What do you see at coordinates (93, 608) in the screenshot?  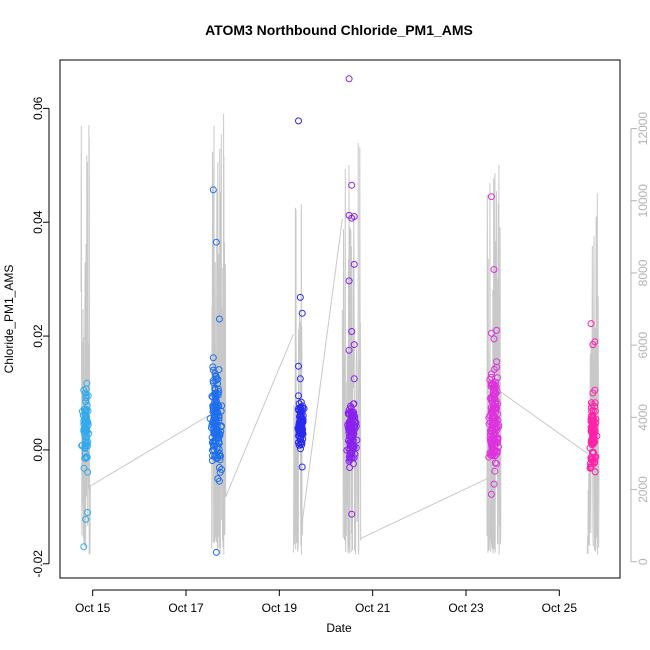 I see `x-tick-label: Oct 15` at bounding box center [93, 608].